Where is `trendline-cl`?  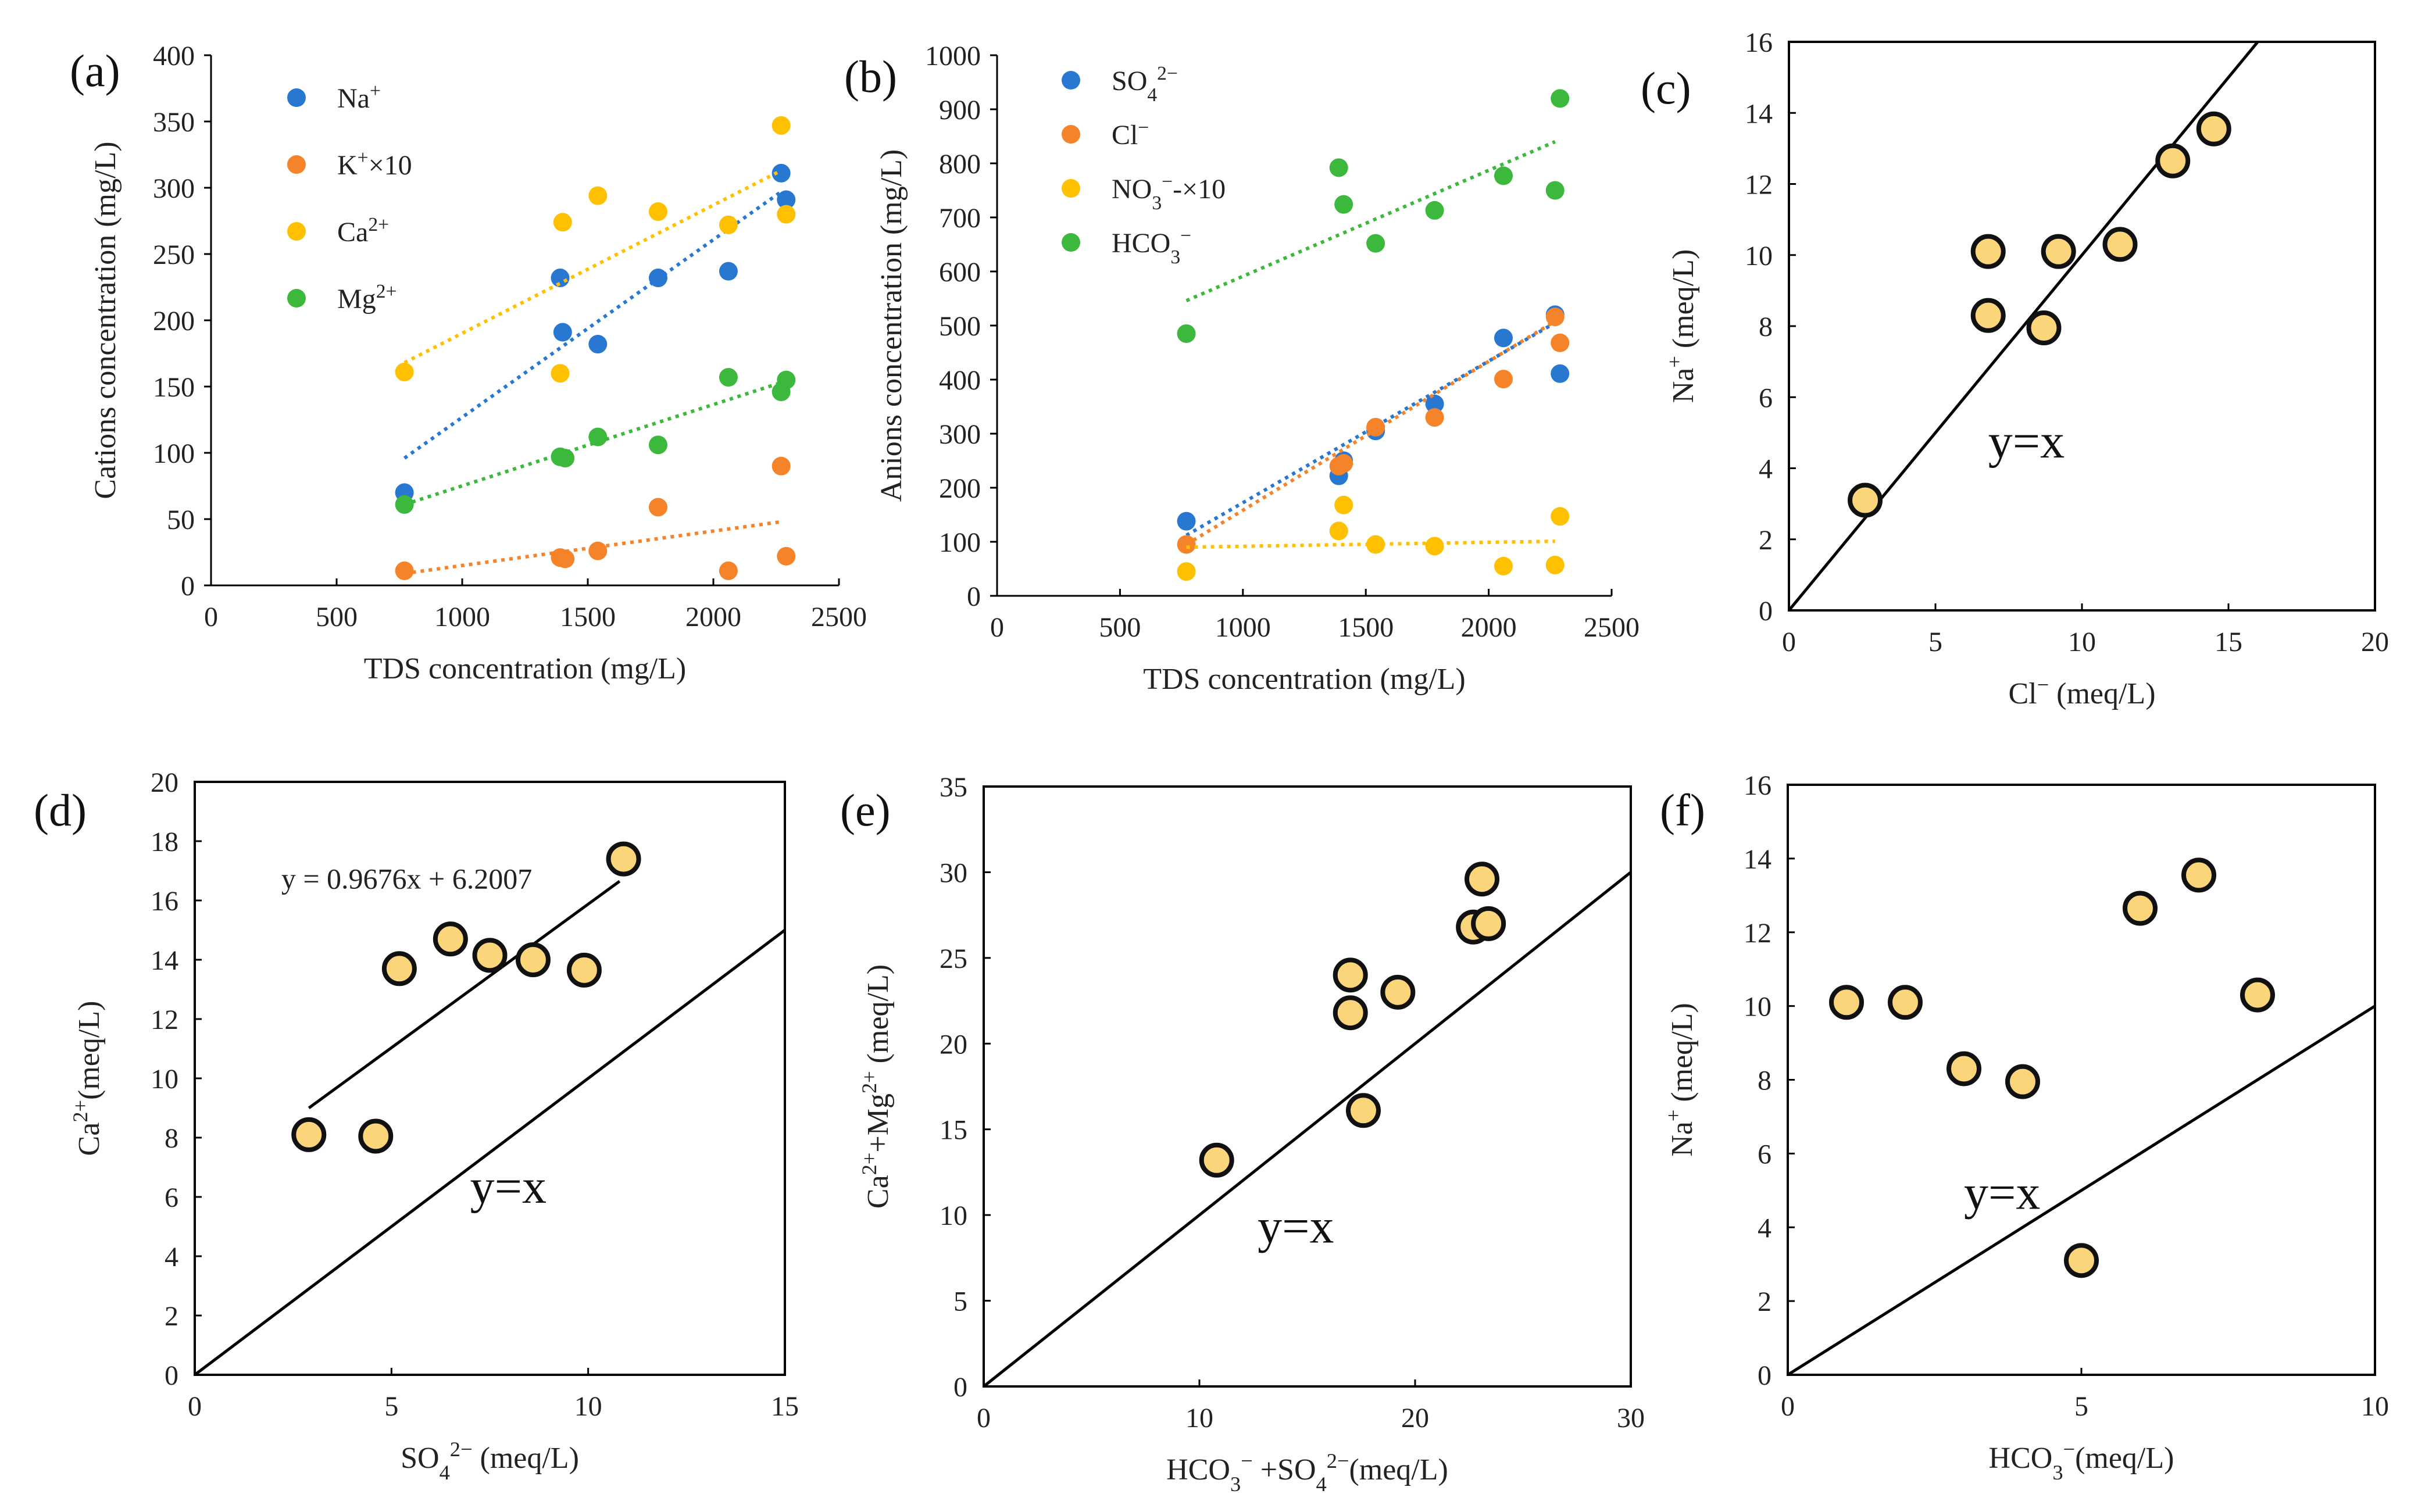
trendline-cl is located at coordinates (1370, 433).